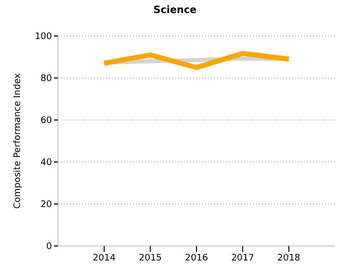 This screenshot has height=280, width=350. I want to click on y-axis-title: Composite Performance Index, so click(18, 141).